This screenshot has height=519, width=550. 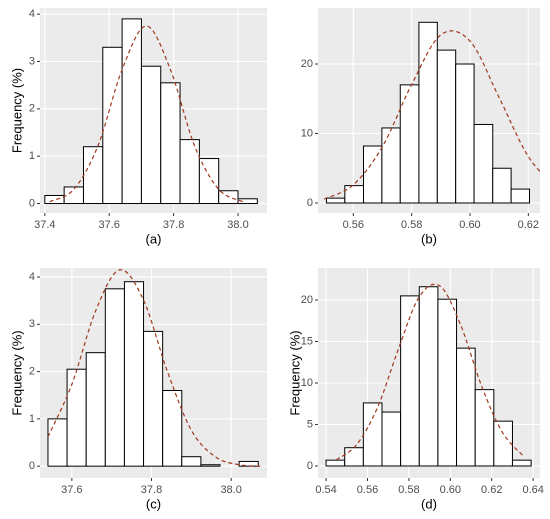 What do you see at coordinates (153, 503) in the screenshot?
I see `panel-caption: (c)` at bounding box center [153, 503].